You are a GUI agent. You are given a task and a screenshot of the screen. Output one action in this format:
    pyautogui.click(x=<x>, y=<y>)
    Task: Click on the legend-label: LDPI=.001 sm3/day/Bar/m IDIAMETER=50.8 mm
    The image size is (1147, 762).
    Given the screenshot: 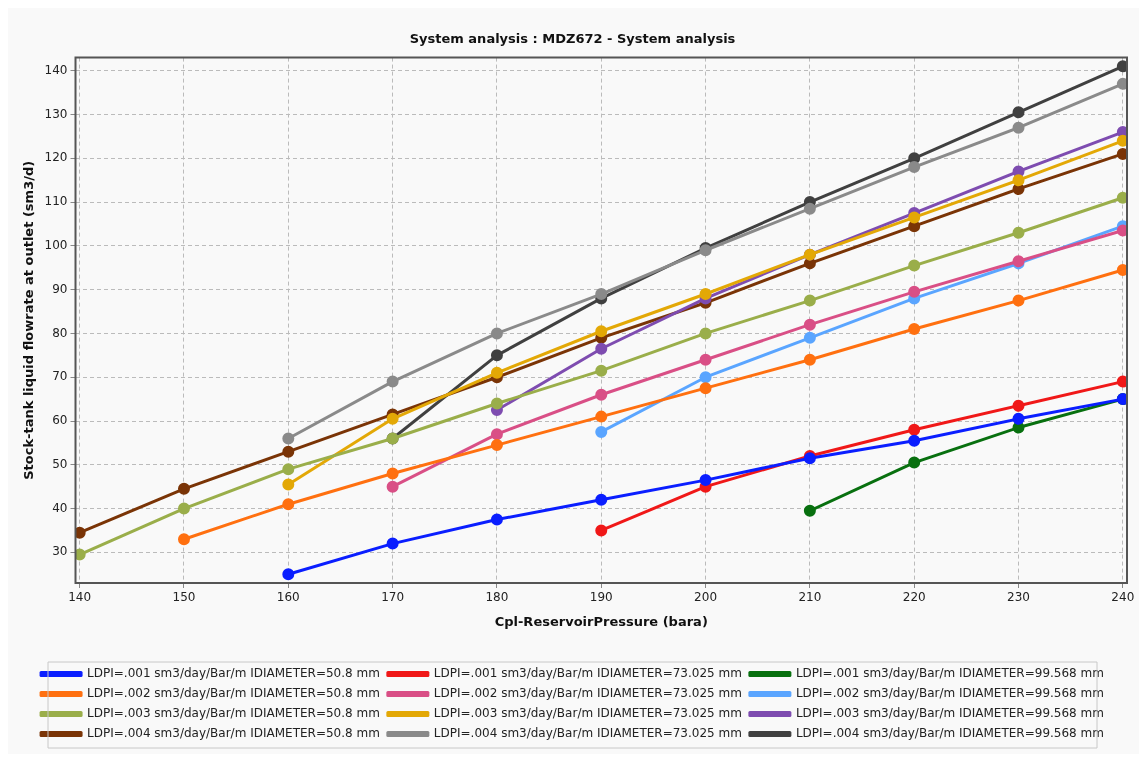 What is the action you would take?
    pyautogui.click(x=233, y=673)
    